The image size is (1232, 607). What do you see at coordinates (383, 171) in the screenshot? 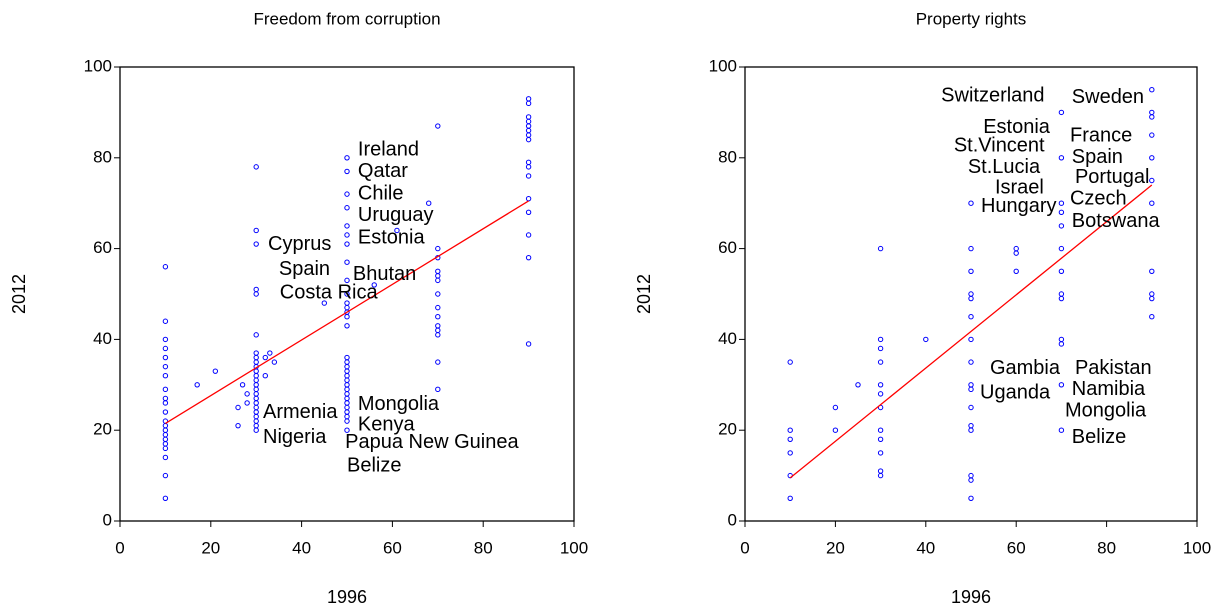
I see `annotation: Qatar` at bounding box center [383, 171].